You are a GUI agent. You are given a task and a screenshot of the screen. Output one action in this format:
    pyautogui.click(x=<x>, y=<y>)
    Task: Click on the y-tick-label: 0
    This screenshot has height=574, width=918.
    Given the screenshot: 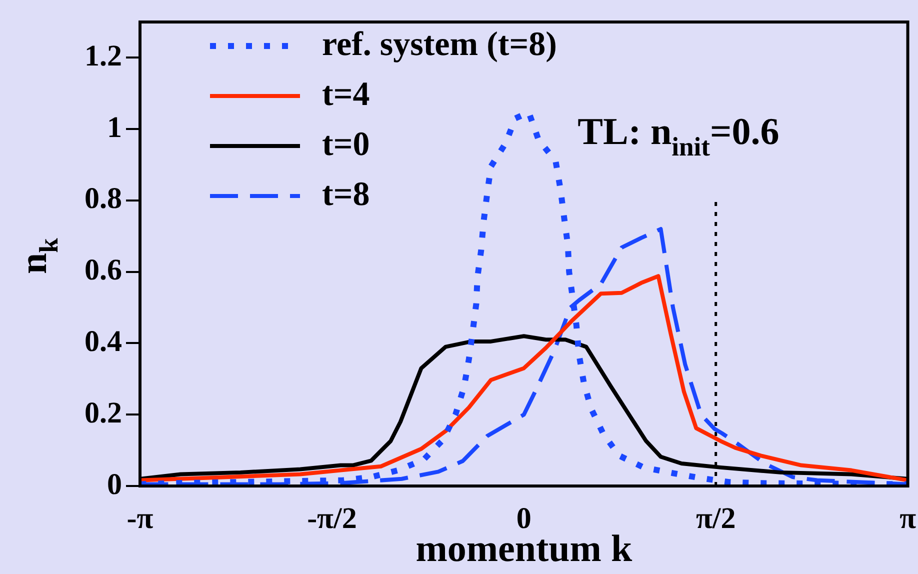 What is the action you would take?
    pyautogui.click(x=114, y=484)
    